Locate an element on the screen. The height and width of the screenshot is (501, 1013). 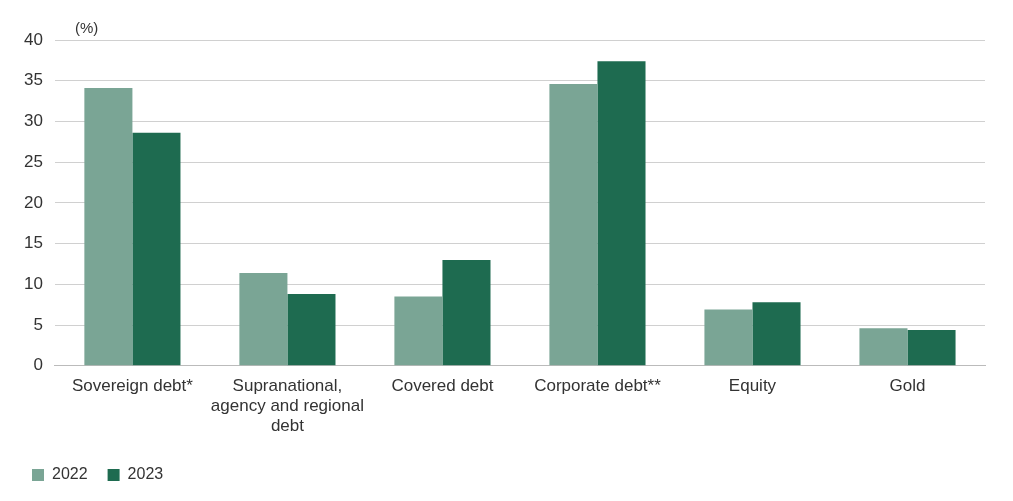
x-tick-label: Covered debt is located at coordinates (442, 385).